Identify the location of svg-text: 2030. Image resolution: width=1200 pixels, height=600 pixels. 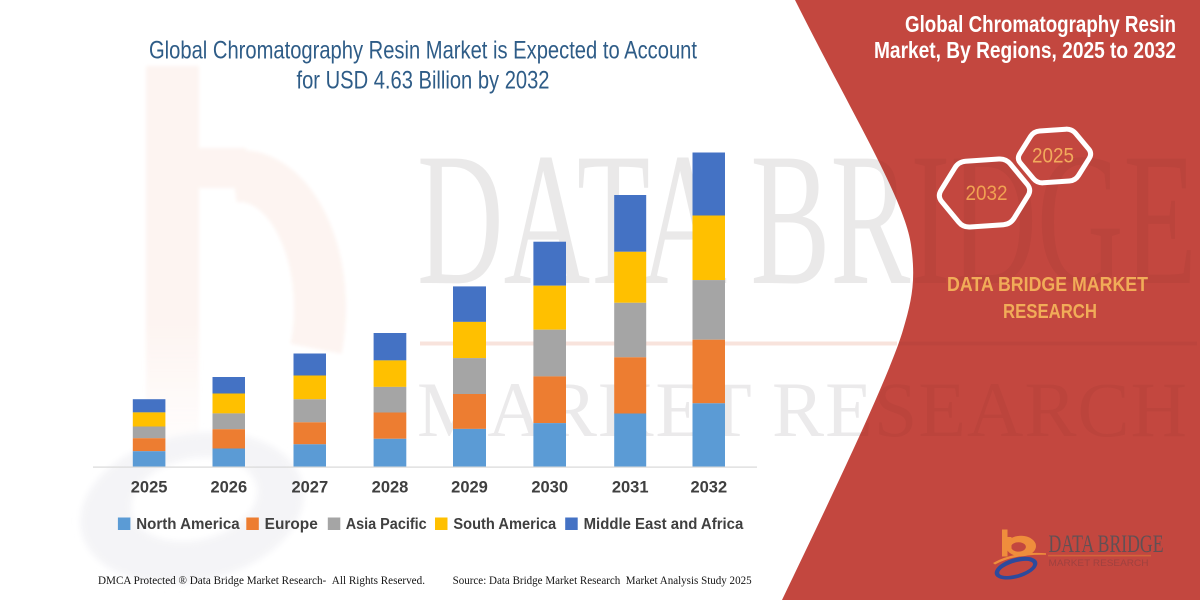
(549, 487).